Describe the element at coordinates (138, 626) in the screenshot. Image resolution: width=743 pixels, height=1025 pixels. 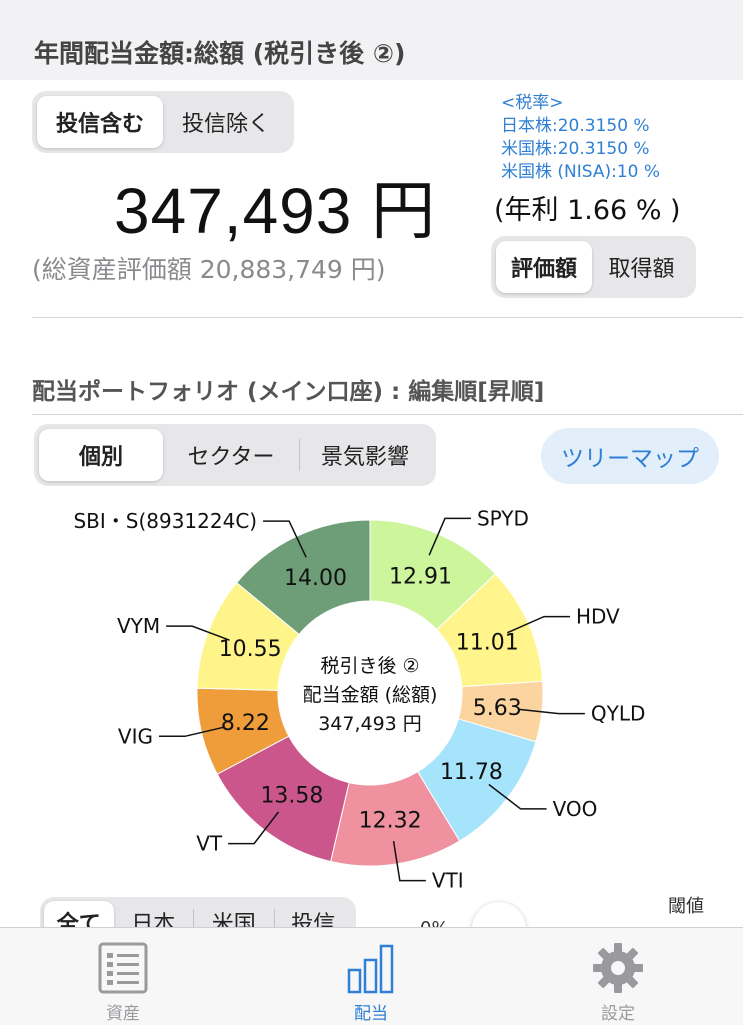
I see `slice-name-label: VYM` at that location.